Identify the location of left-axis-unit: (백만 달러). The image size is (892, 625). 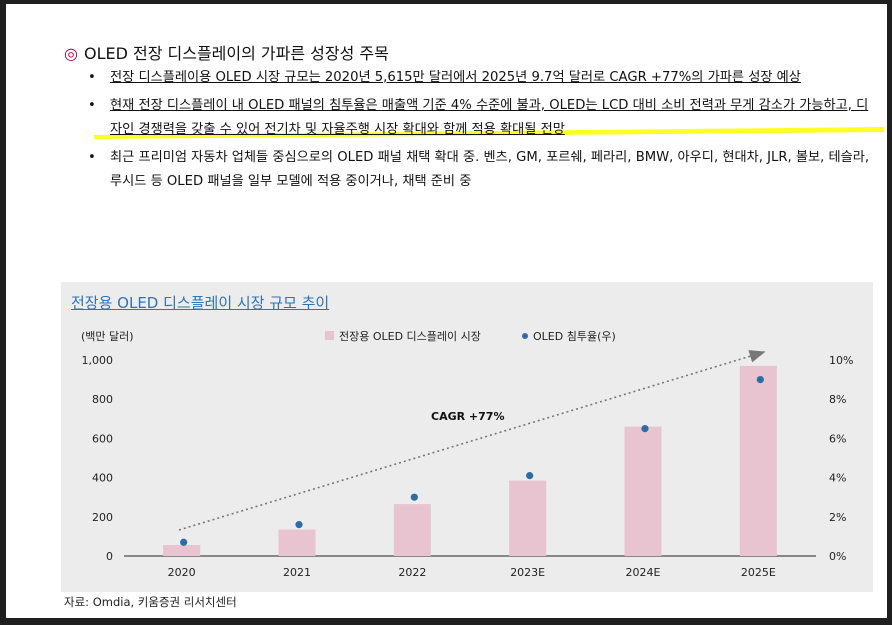
(107, 336).